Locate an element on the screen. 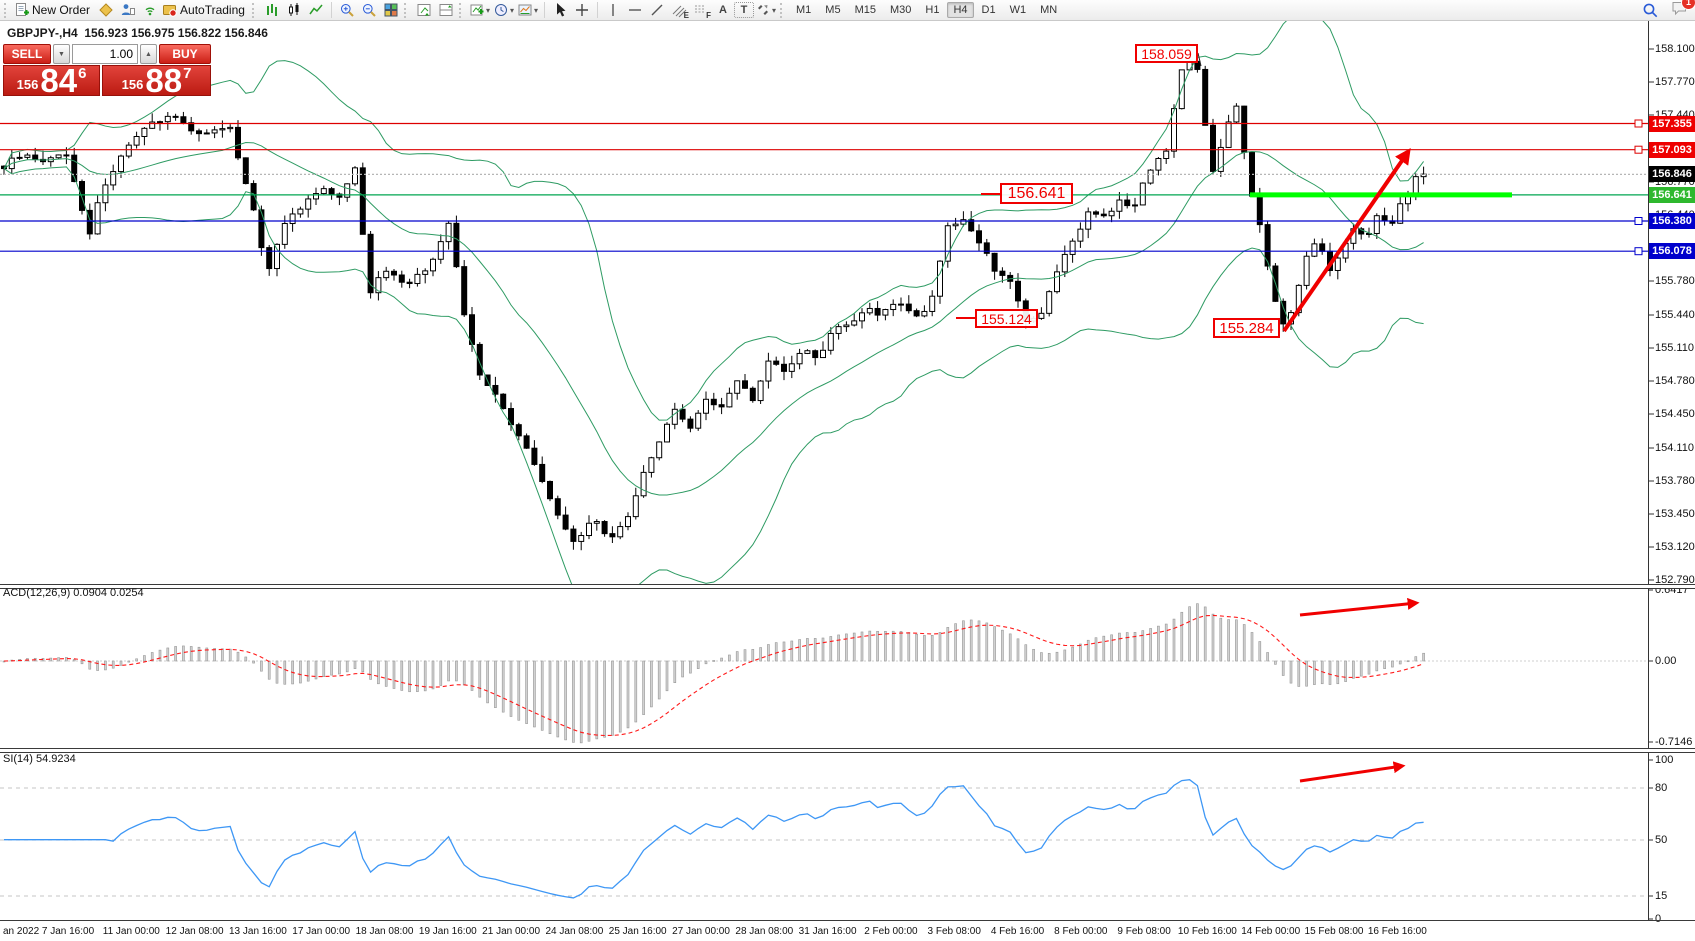  price-annotation: 158.059 is located at coordinates (1166, 53).